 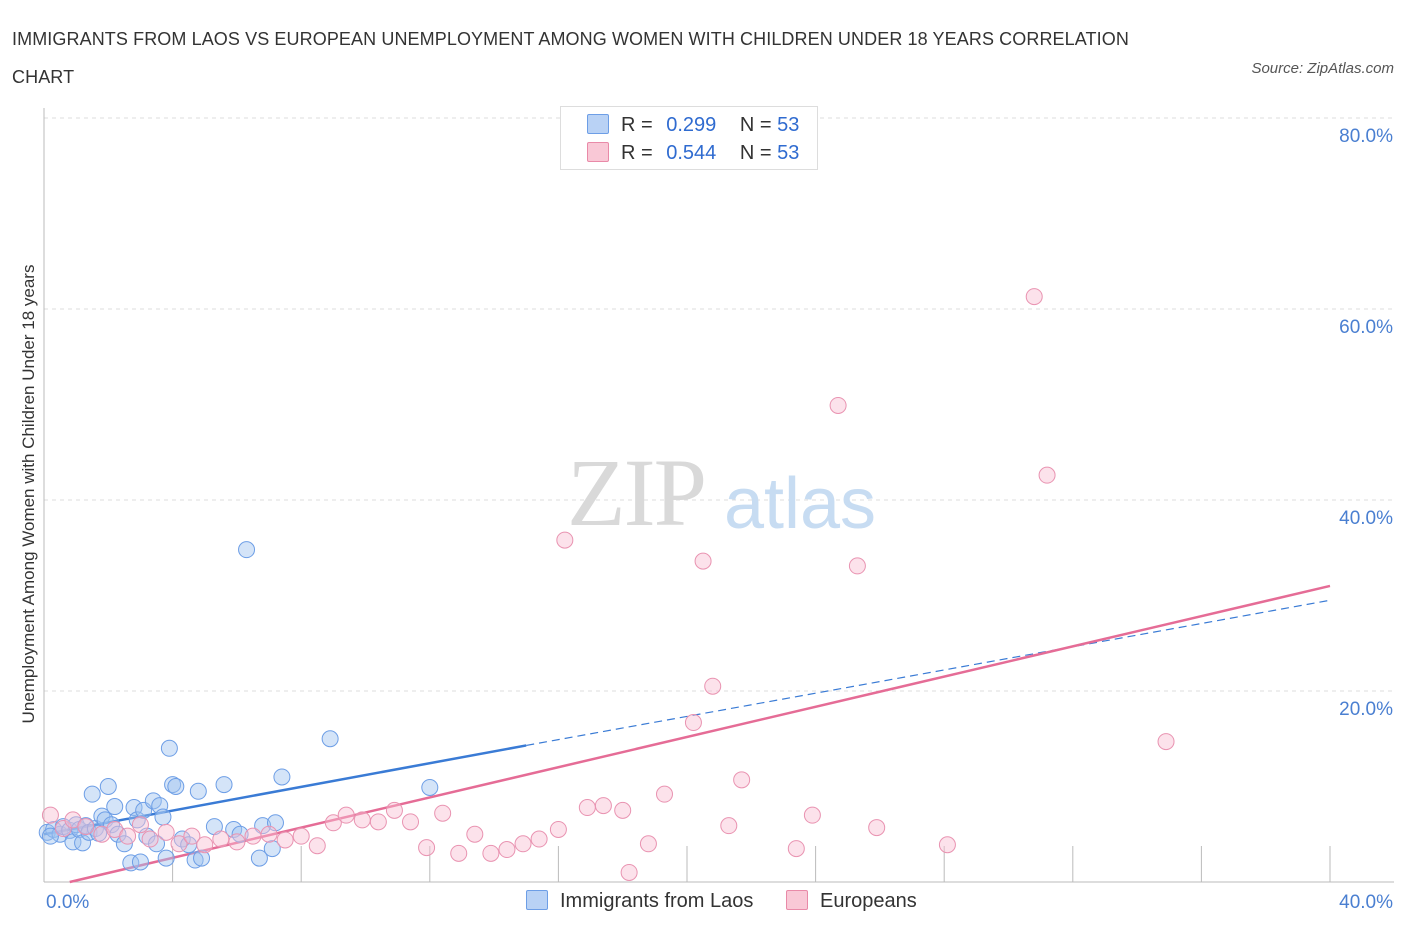 I want to click on x-tick-label: 40.0%, so click(x=1366, y=902).